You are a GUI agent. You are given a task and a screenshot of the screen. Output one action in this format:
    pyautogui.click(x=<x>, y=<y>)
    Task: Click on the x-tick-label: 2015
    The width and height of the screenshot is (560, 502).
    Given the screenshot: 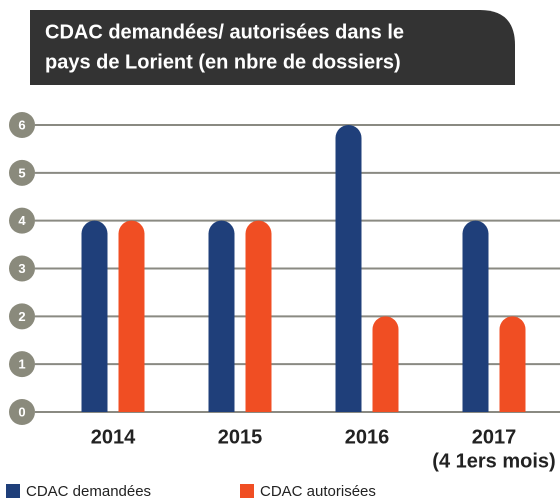 What is the action you would take?
    pyautogui.click(x=240, y=437)
    